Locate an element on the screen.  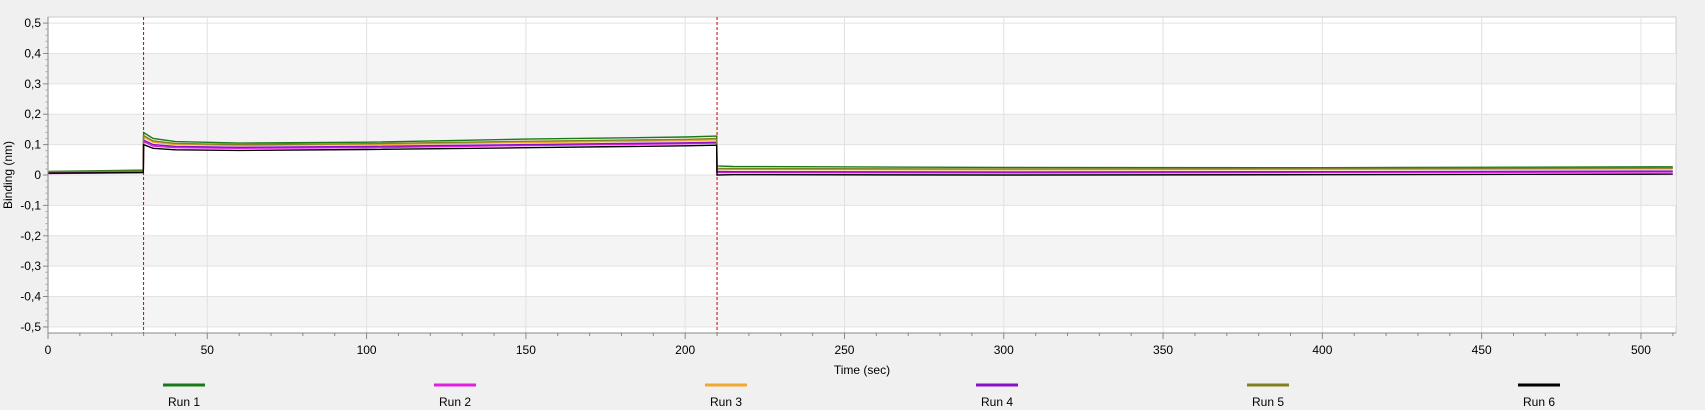
y-tick-label: 0,5 is located at coordinates (32, 23).